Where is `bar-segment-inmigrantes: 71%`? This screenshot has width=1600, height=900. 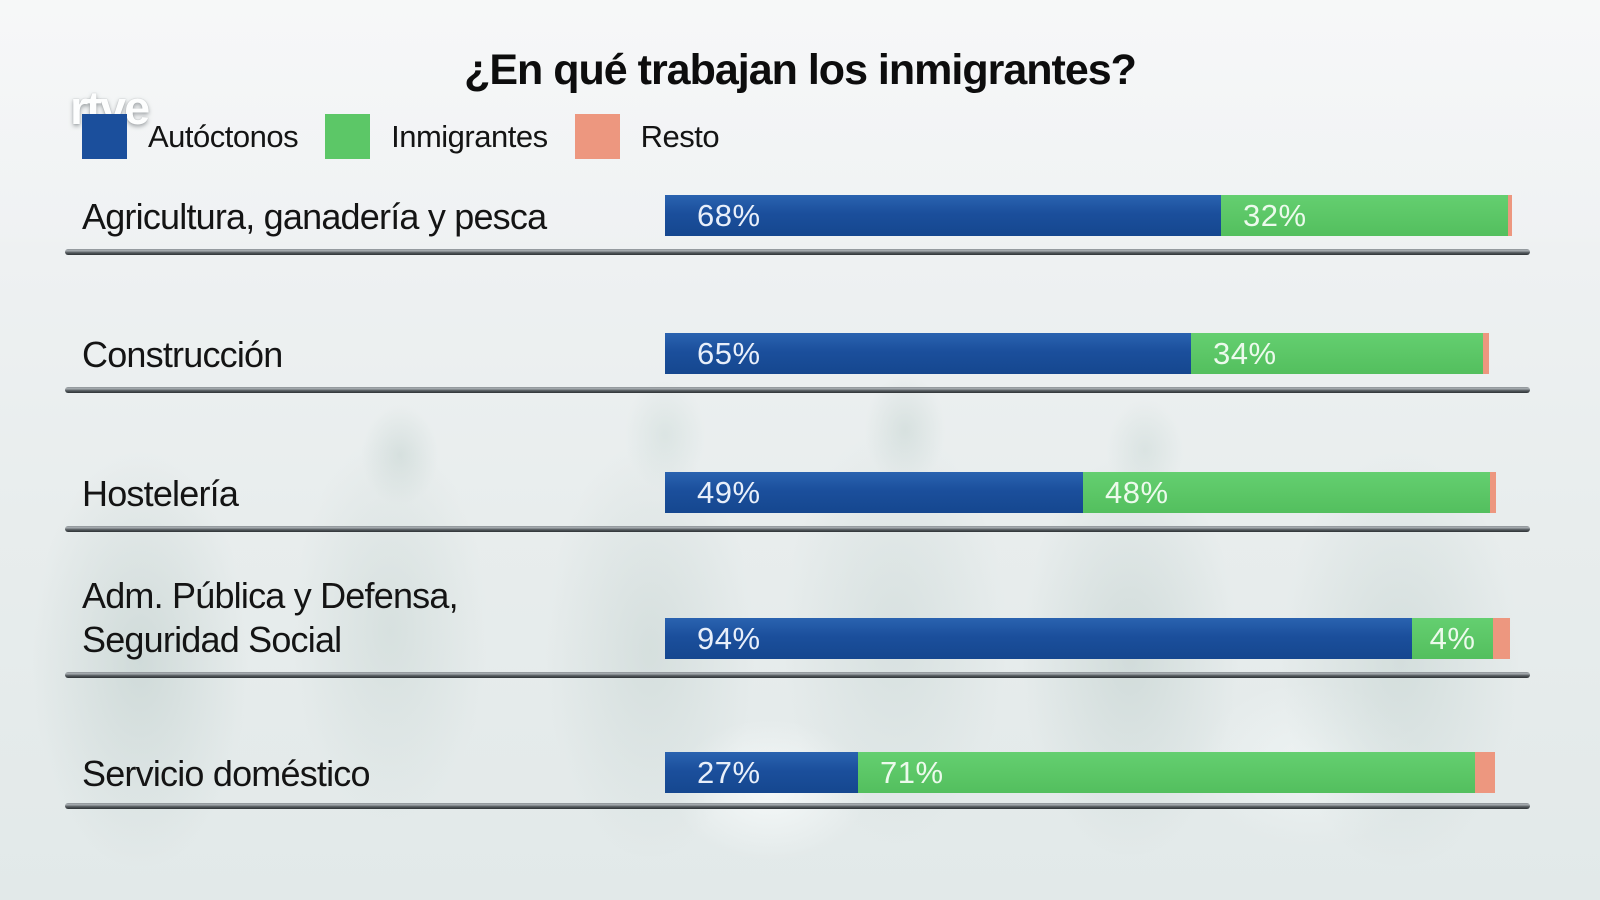
bar-segment-inmigrantes: 71% is located at coordinates (1166, 772).